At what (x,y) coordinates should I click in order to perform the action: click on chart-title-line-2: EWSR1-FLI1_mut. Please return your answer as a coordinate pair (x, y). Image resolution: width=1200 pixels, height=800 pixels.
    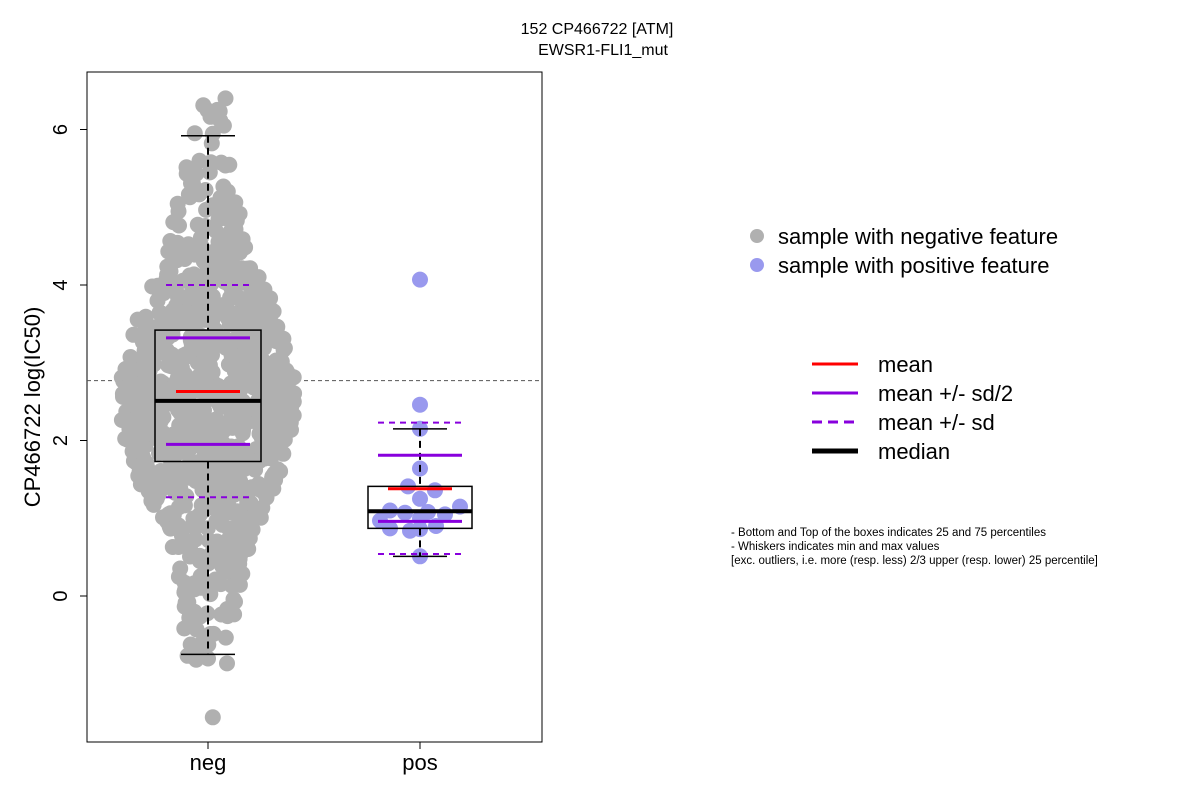
    Looking at the image, I should click on (603, 50).